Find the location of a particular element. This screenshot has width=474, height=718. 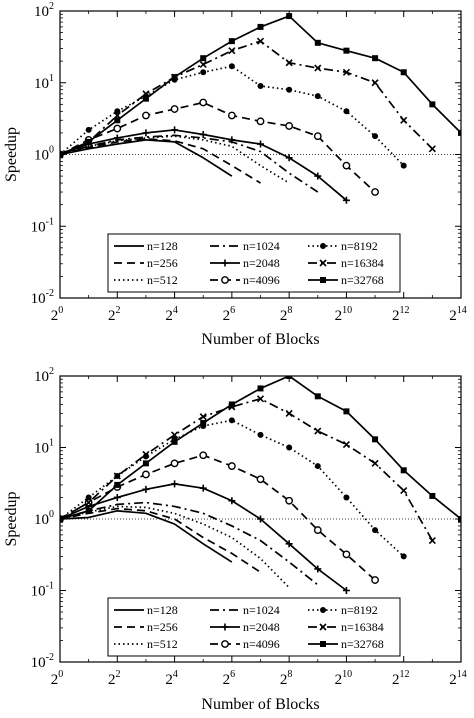

series-n=128 is located at coordinates (146, 536).